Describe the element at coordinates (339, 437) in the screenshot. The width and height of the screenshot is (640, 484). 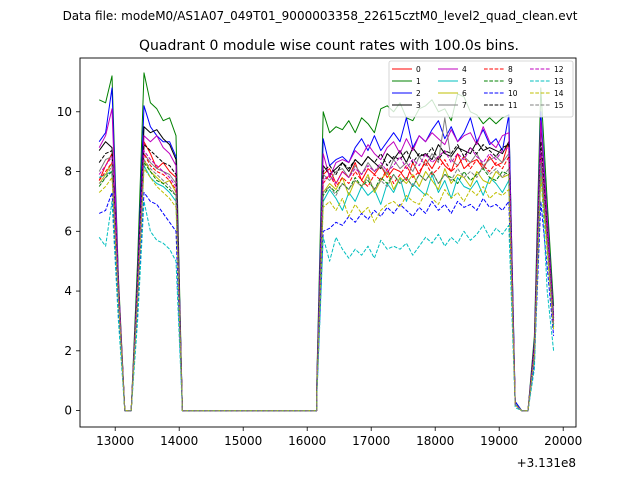
I see `x-axis: 13000 14000 15000 16000 17000 18000 19000 20000` at that location.